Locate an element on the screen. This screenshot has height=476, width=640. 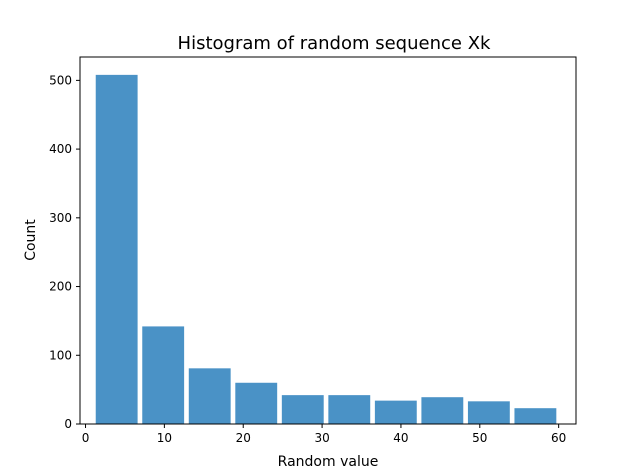
x-tick-label: 20 is located at coordinates (243, 438).